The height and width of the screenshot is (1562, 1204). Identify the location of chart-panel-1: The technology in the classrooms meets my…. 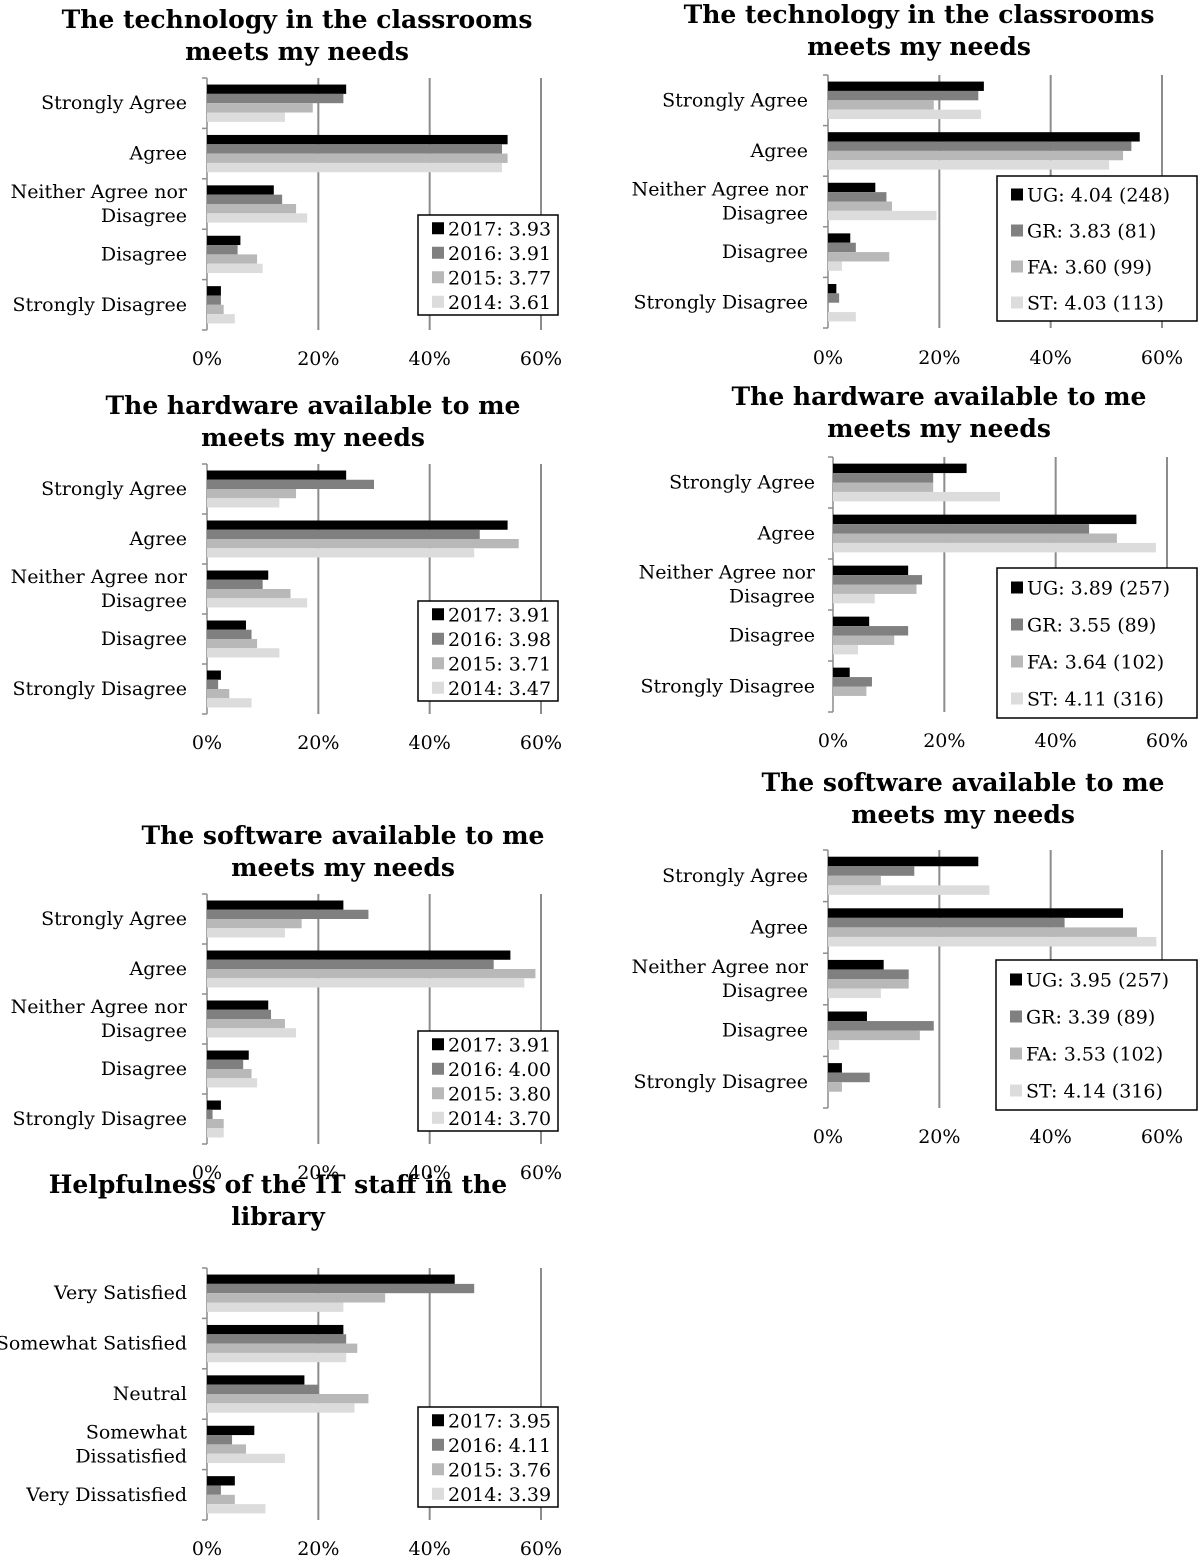
(287, 187).